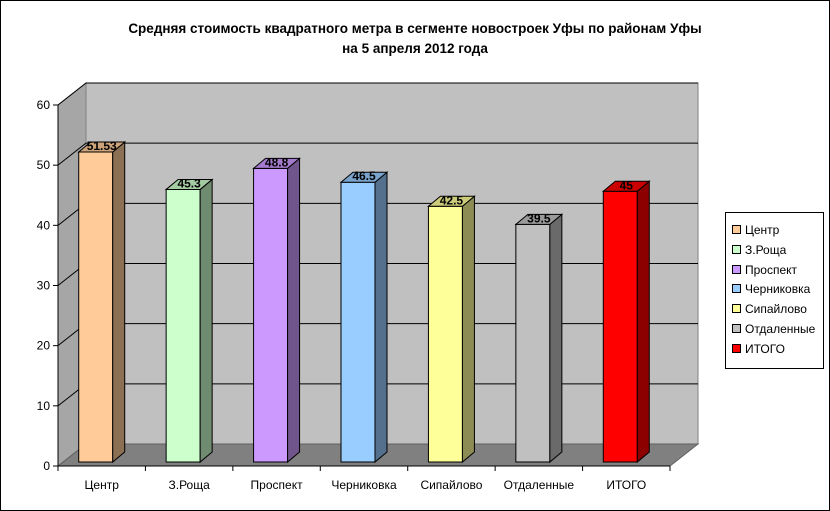  What do you see at coordinates (765, 348) in the screenshot?
I see `legend-label: ИТОГО` at bounding box center [765, 348].